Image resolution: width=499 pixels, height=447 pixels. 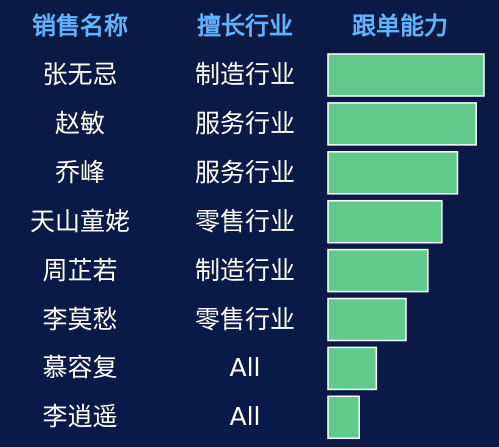 What do you see at coordinates (80, 74) in the screenshot?
I see `row-sales-name: 张无忌` at bounding box center [80, 74].